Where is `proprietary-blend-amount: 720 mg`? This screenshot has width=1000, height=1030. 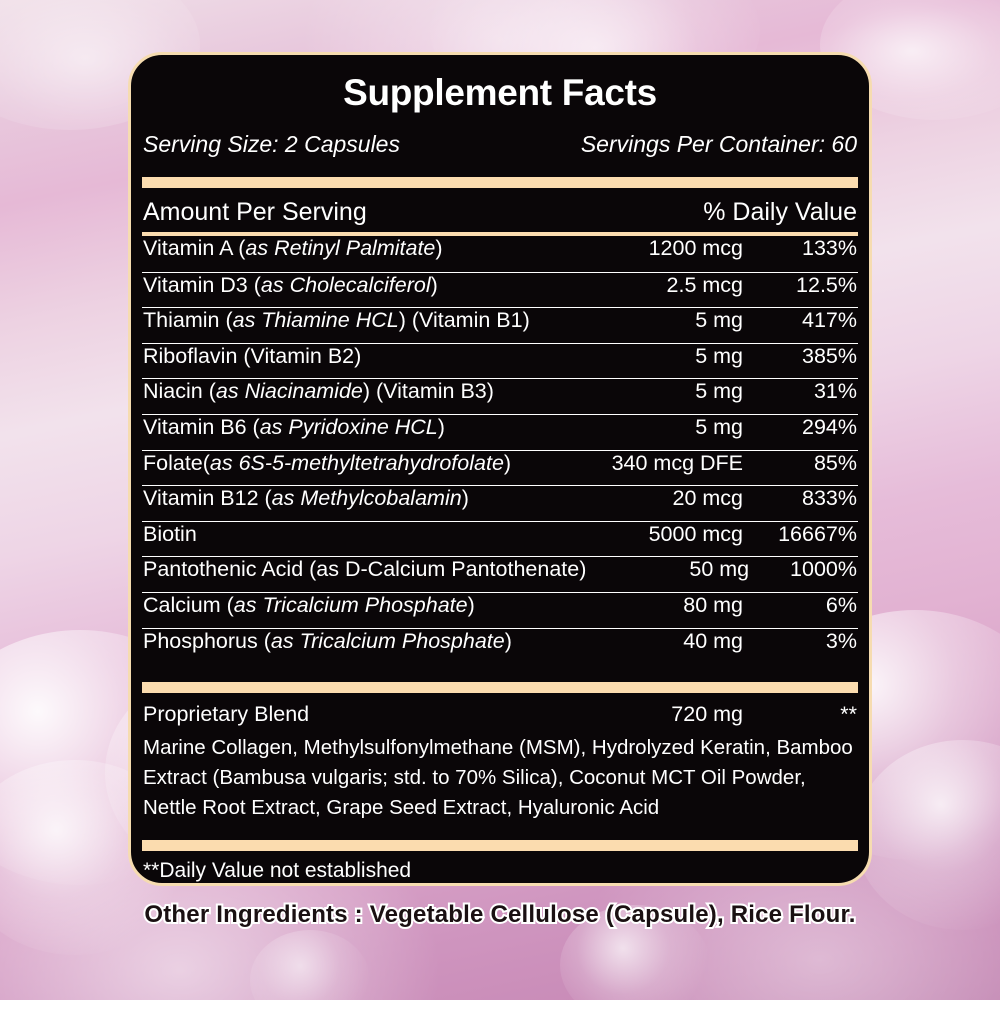
proprietary-blend-amount: 720 mg is located at coordinates (657, 714).